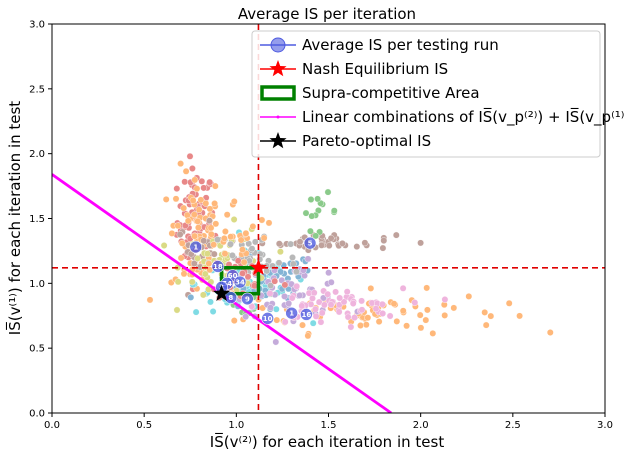  Describe the element at coordinates (37, 219) in the screenshot. I see `y-tick-label: 1.5` at that location.